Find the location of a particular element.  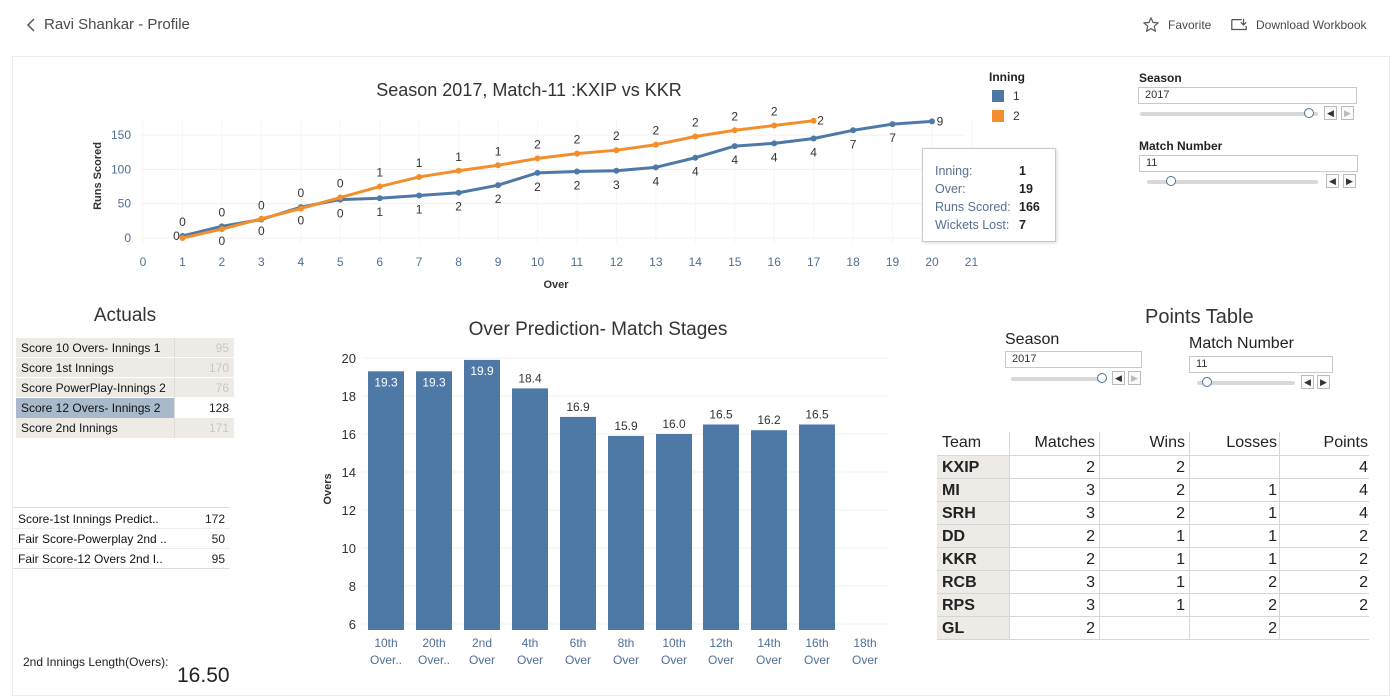

points-match-slider is located at coordinates (1246, 382).